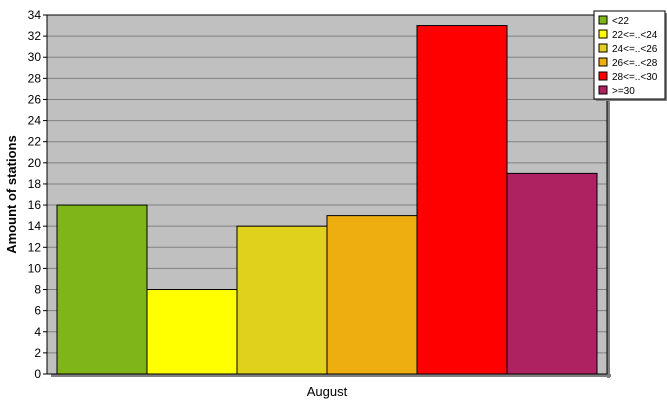 This screenshot has height=415, width=667. Describe the element at coordinates (635, 49) in the screenshot. I see `legend-label: 24<=..<26` at that location.